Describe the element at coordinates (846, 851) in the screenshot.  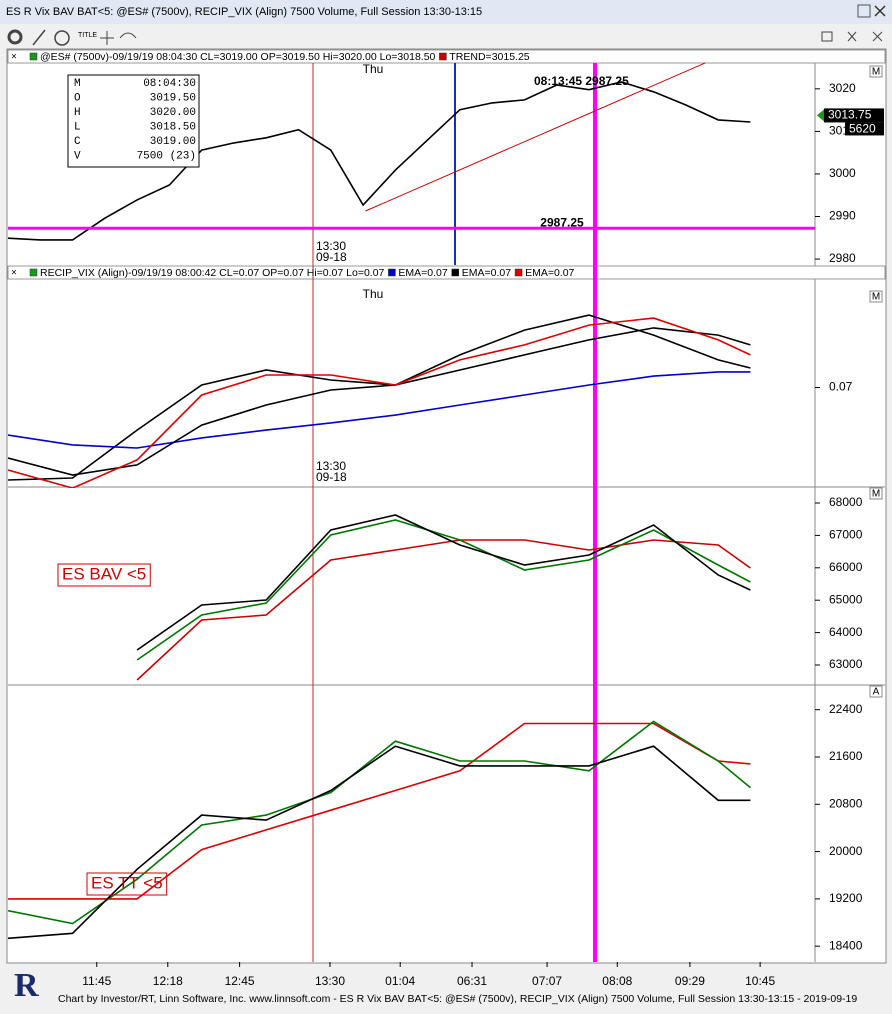
I see `y-tick-label: 20000` at that location.